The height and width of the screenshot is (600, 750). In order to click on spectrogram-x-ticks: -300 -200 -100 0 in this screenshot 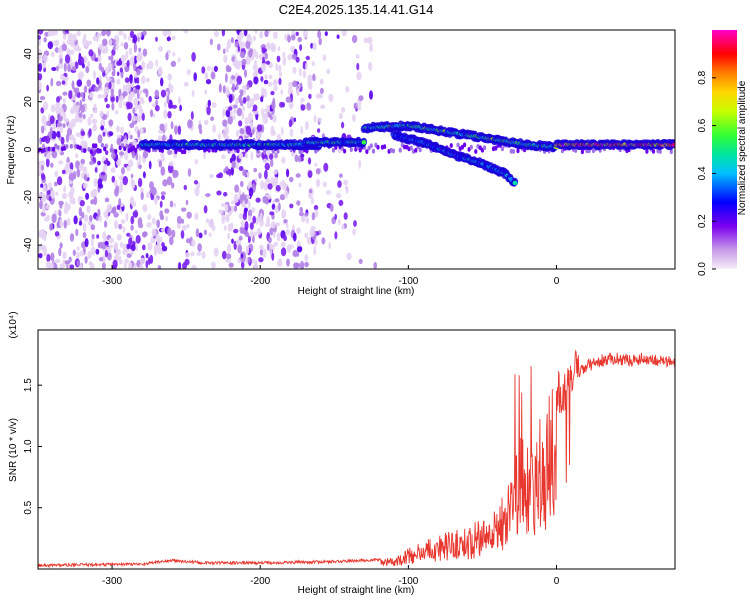, I will do `click(331, 276)`.